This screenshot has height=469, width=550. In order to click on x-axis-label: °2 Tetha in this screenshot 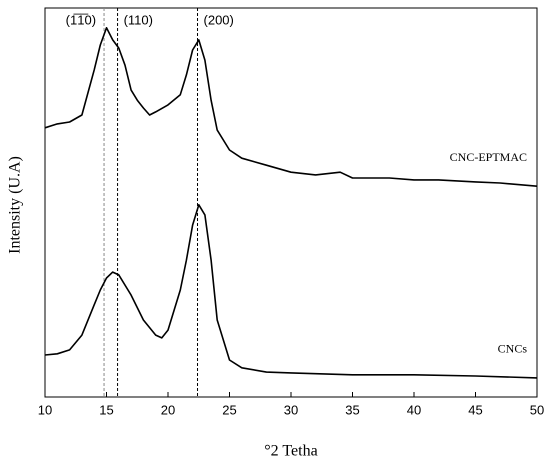, I will do `click(290, 451)`.